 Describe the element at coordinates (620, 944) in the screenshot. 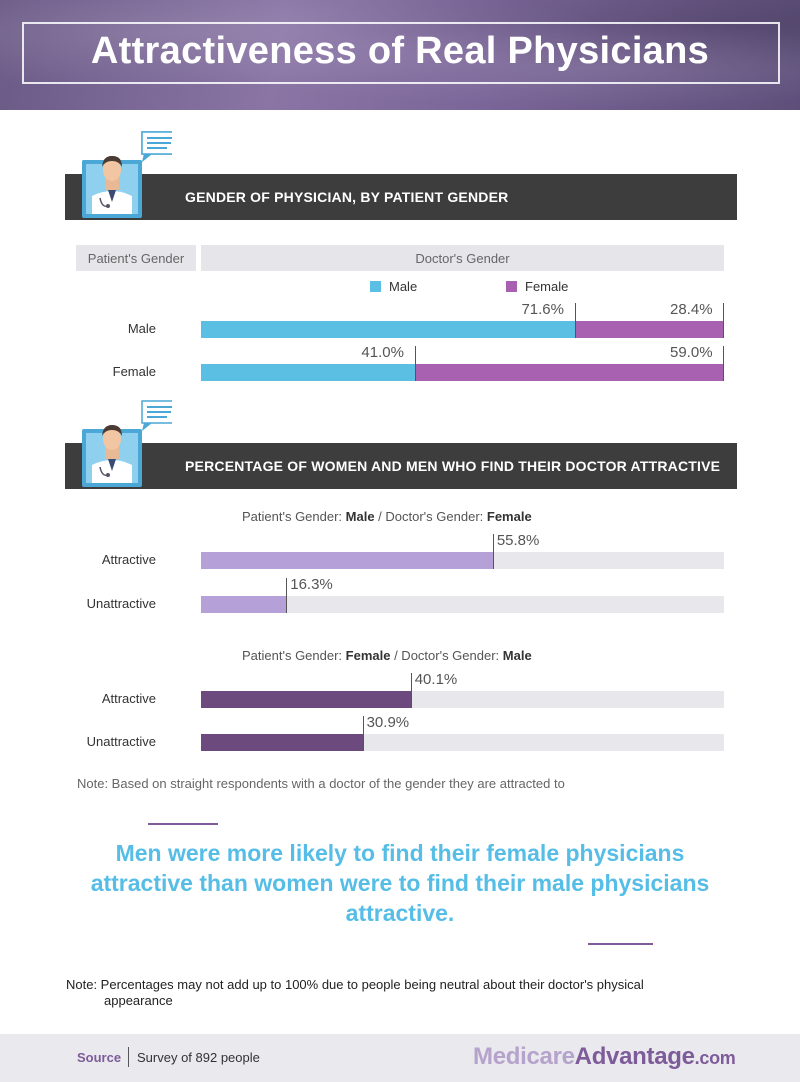

I see `quote-line-bottom` at that location.